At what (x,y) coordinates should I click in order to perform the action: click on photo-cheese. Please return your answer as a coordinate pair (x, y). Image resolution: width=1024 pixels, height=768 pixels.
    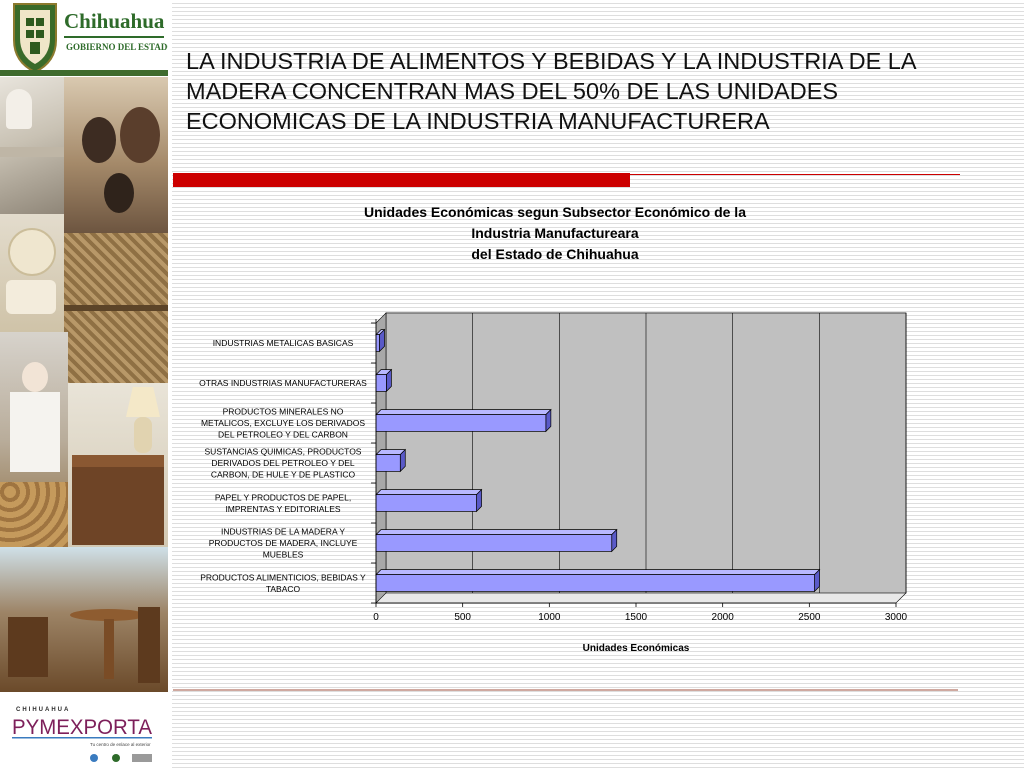
    Looking at the image, I should click on (32, 273).